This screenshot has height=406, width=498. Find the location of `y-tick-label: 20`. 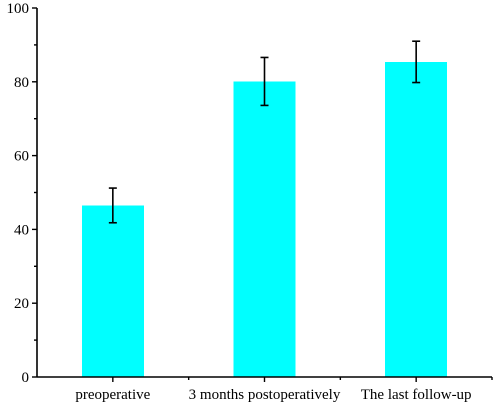

y-tick-label: 20 is located at coordinates (21, 304).